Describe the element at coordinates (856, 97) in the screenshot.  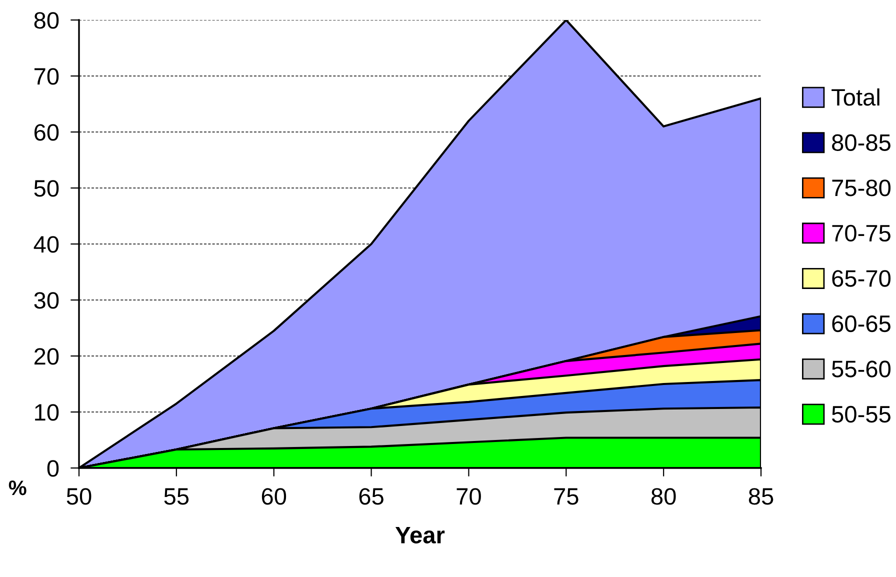
I see `legend-label: Total` at that location.